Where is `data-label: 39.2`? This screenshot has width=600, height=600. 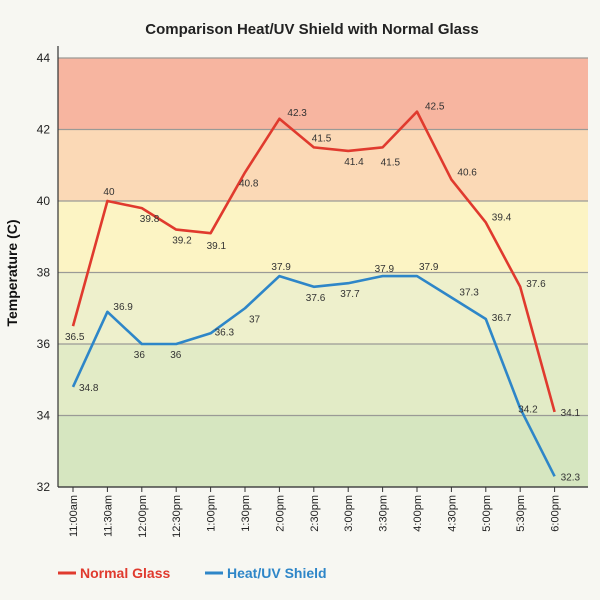 data-label: 39.2 is located at coordinates (182, 241).